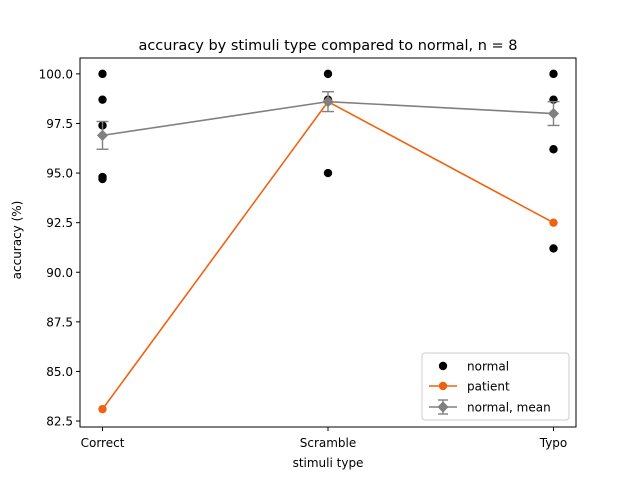 This screenshot has width=640, height=484. I want to click on y-tick-label: 90.0, so click(59, 273).